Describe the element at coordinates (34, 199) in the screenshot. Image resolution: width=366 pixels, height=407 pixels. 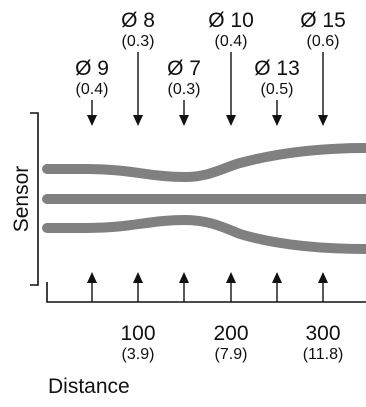
I see `sensor-bracket` at that location.